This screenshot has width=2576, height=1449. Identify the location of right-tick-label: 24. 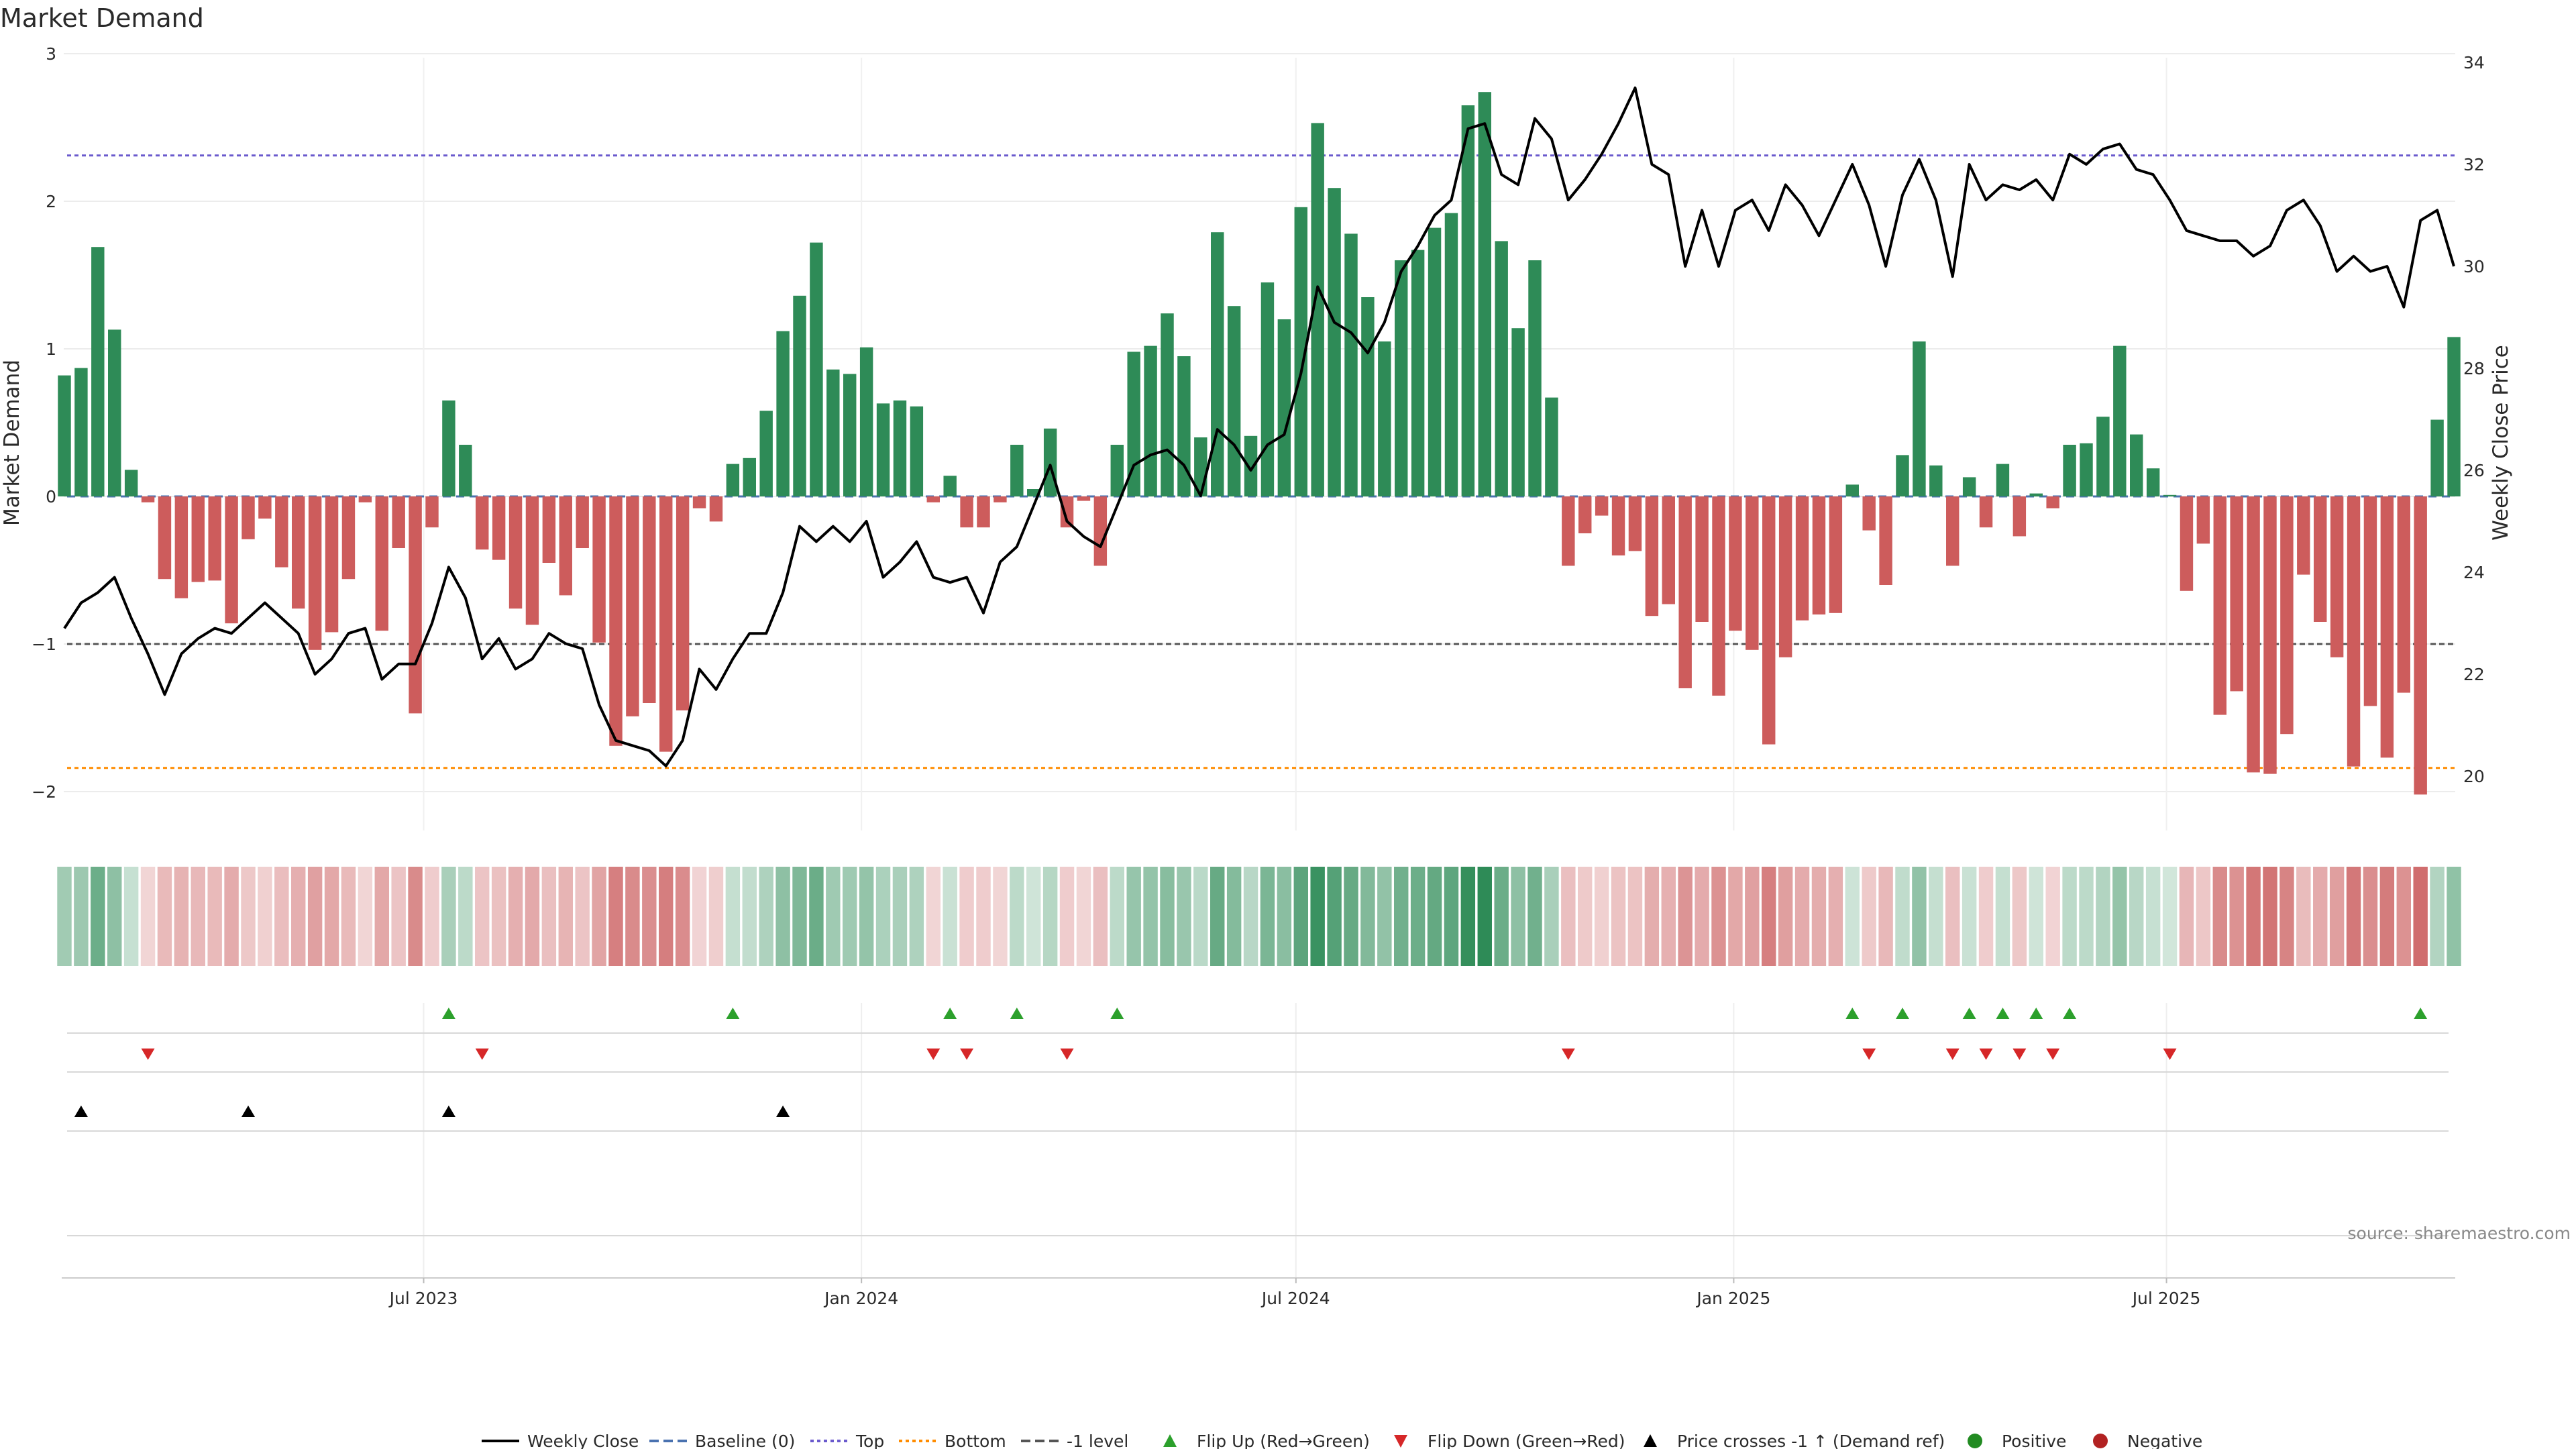
(2474, 572).